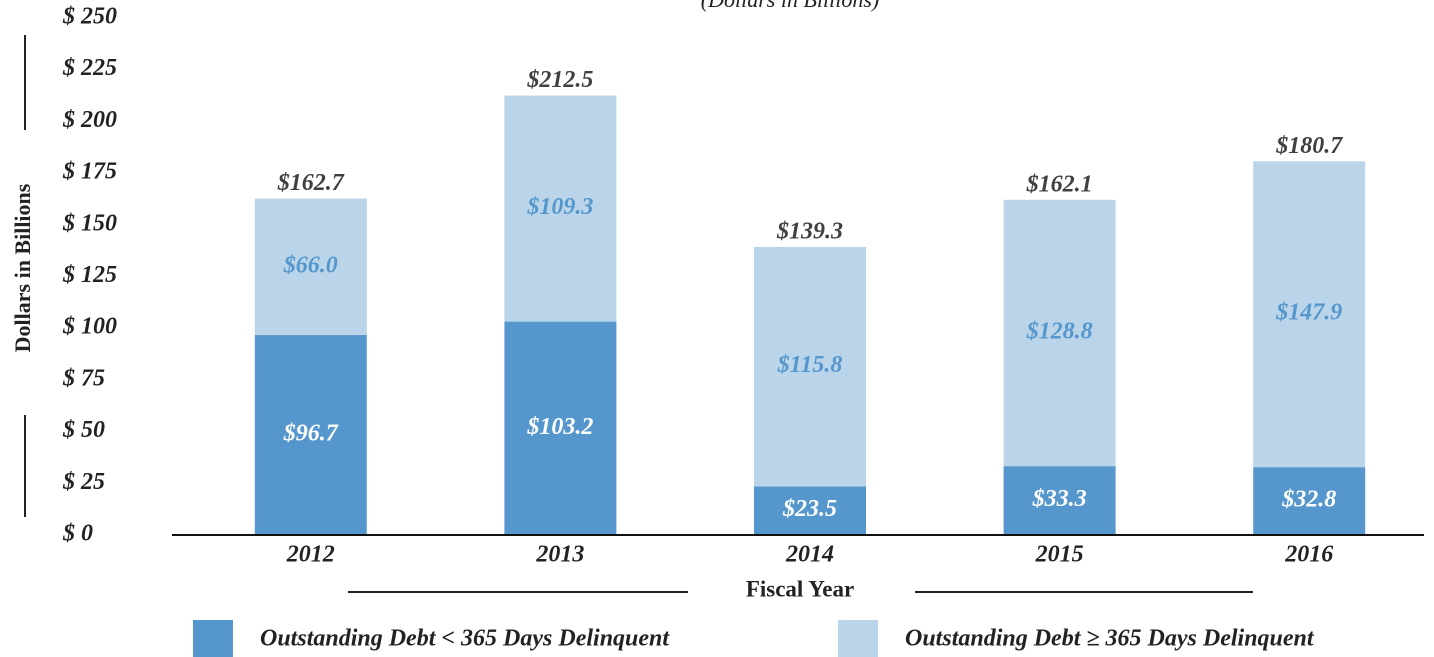 This screenshot has width=1434, height=657. I want to click on y-tick-label: $ 175, so click(89, 172).